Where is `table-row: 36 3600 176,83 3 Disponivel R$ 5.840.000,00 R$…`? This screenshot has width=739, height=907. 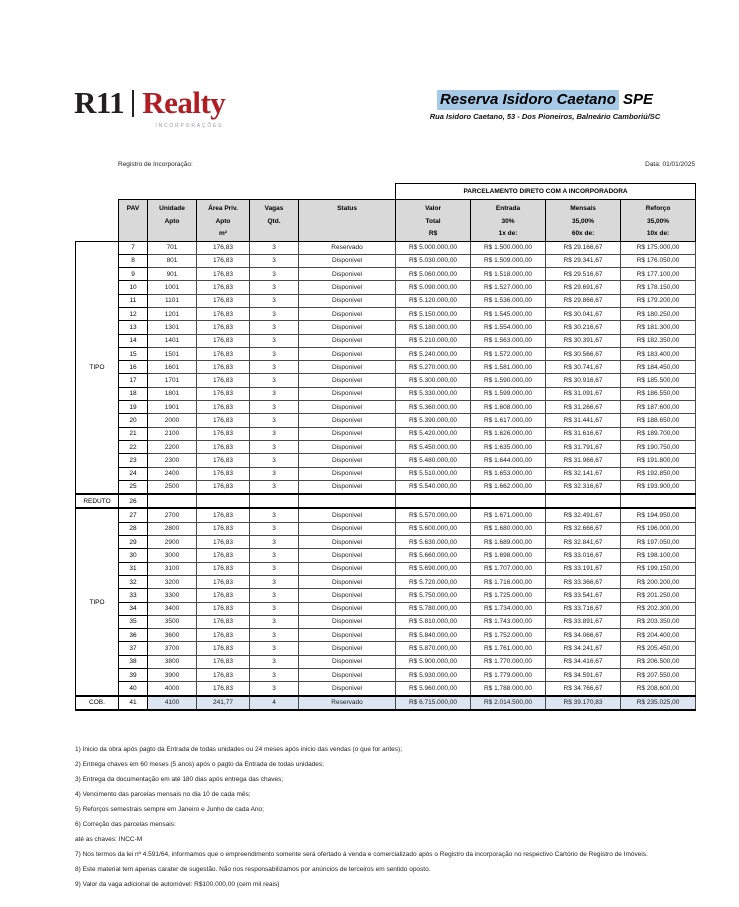 table-row: 36 3600 176,83 3 Disponivel R$ 5.840.000,00 R$… is located at coordinates (386, 635).